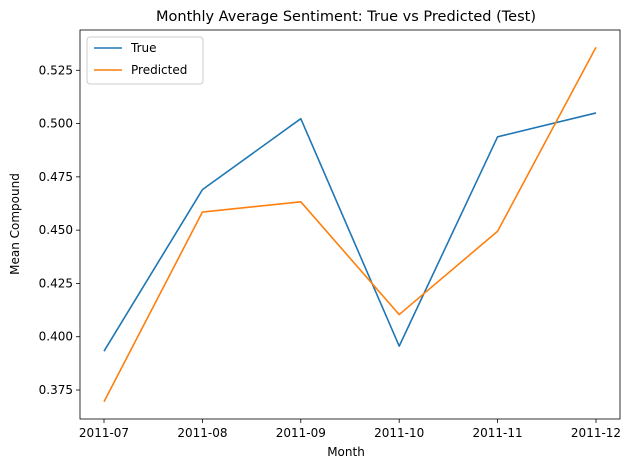  Describe the element at coordinates (56, 283) in the screenshot. I see `y-tick-label: 0.425` at that location.